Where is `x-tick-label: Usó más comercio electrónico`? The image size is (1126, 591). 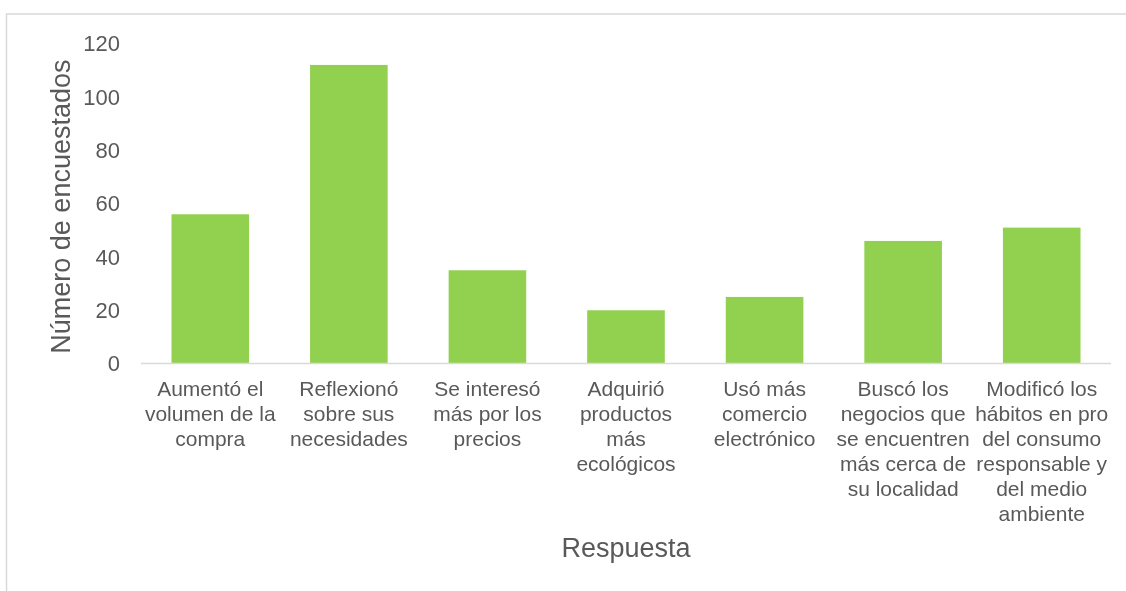 x-tick-label: Usó más comercio electrónico is located at coordinates (764, 413).